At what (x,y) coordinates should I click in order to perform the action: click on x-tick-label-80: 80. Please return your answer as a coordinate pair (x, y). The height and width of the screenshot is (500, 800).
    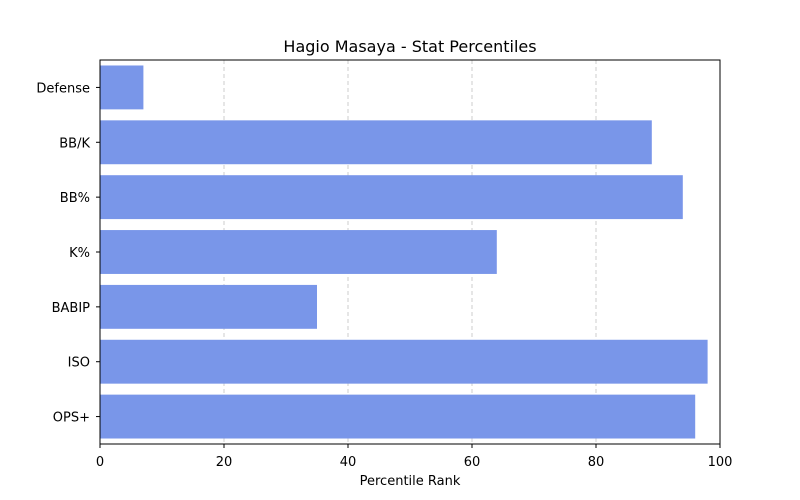
    Looking at the image, I should click on (596, 462).